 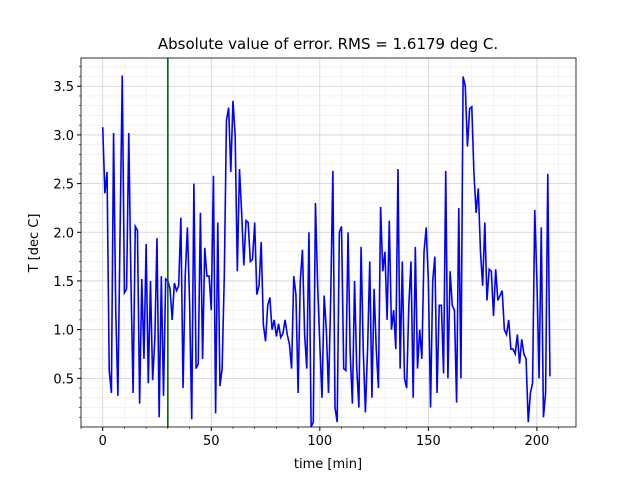 What do you see at coordinates (63, 136) in the screenshot?
I see `y-tick-label: 3.0` at bounding box center [63, 136].